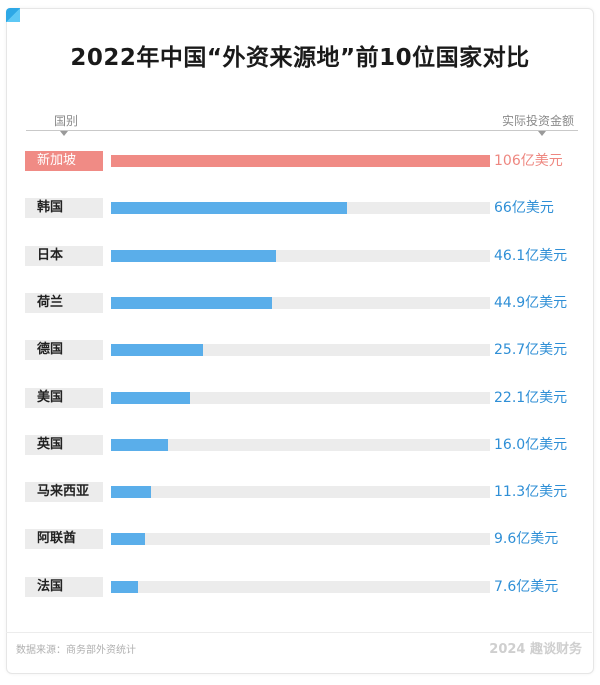  Describe the element at coordinates (524, 208) in the screenshot. I see `value-label: 66亿美元` at that location.